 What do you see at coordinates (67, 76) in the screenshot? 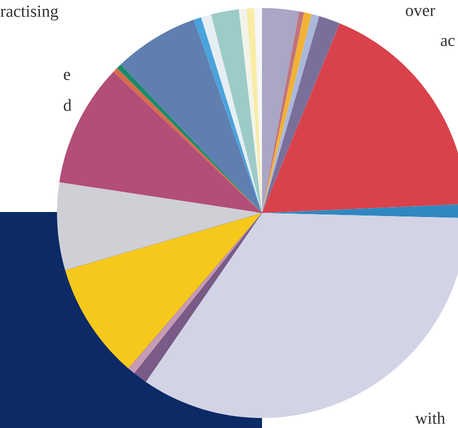
I see `text: e` at bounding box center [67, 76].